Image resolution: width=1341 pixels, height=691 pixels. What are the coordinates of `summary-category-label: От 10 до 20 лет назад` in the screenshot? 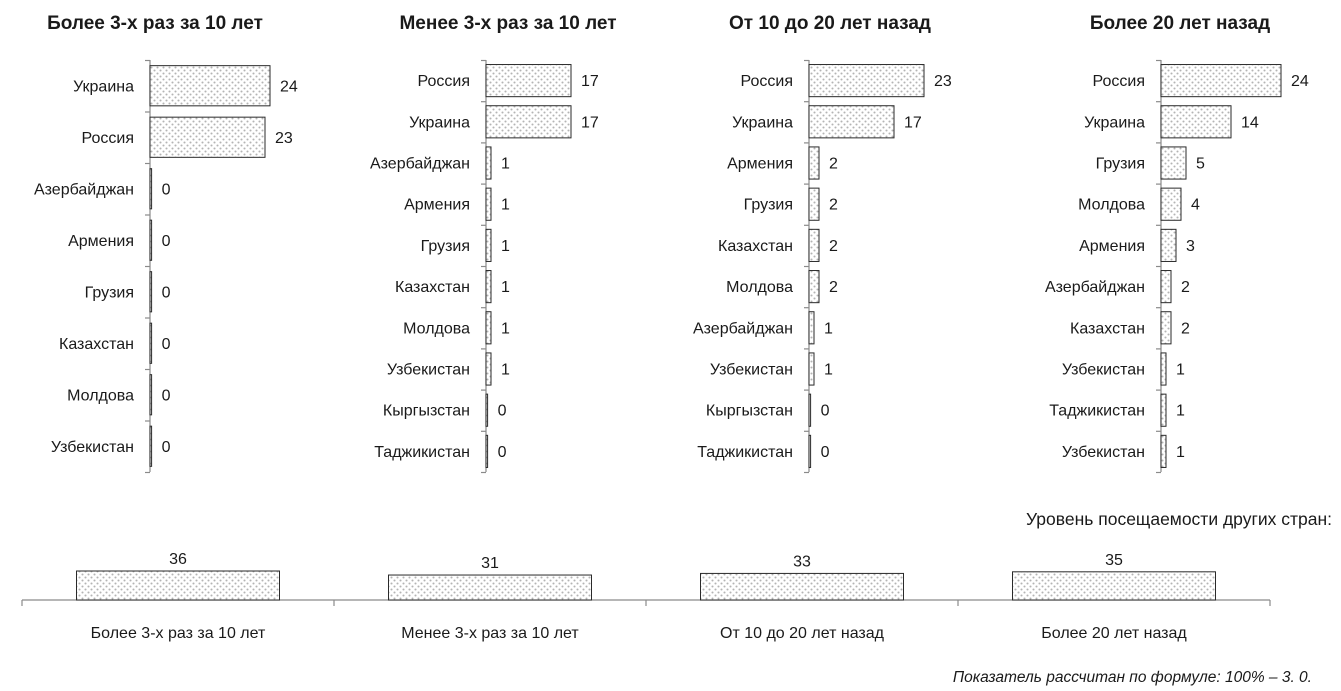 It's located at (802, 633).